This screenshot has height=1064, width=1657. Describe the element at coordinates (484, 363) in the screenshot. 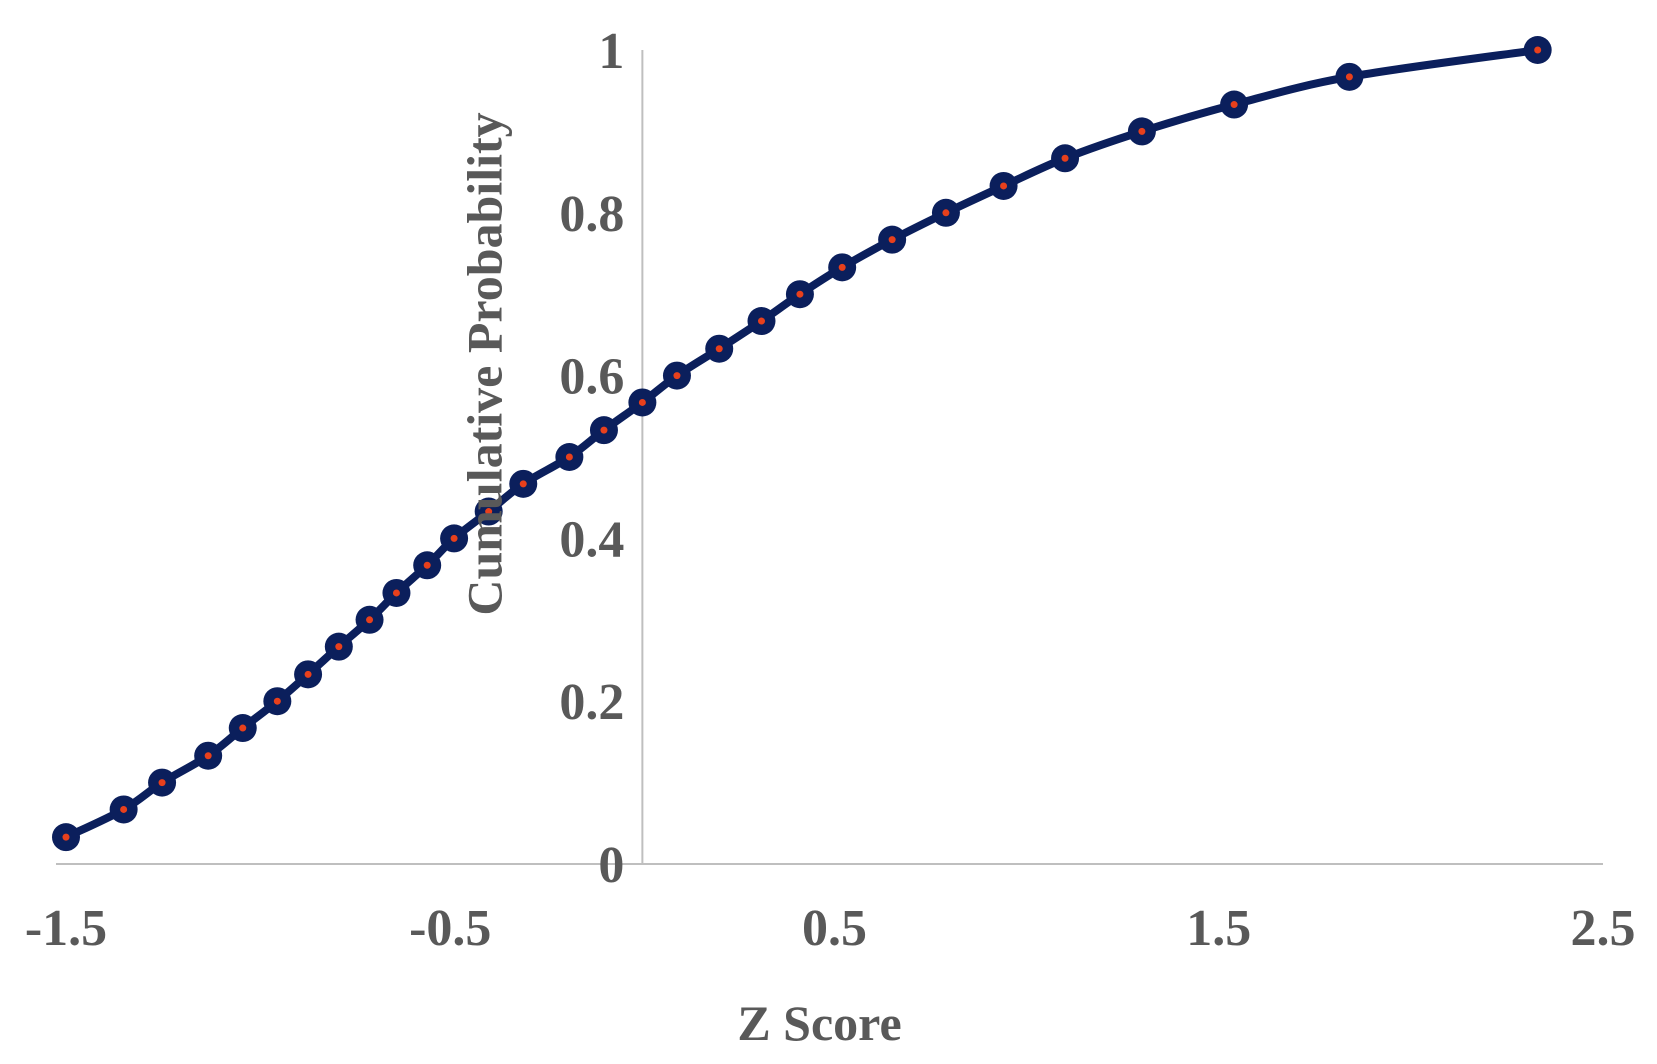

I see `y-axis-title: Cumulative Probability` at that location.